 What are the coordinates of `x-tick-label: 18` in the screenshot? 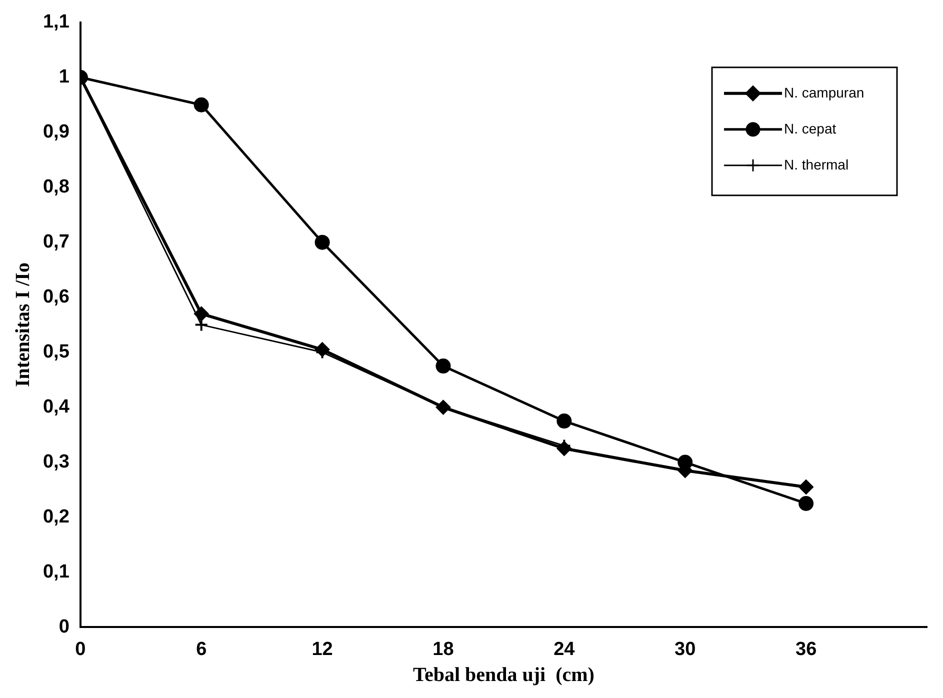 It's located at (443, 649).